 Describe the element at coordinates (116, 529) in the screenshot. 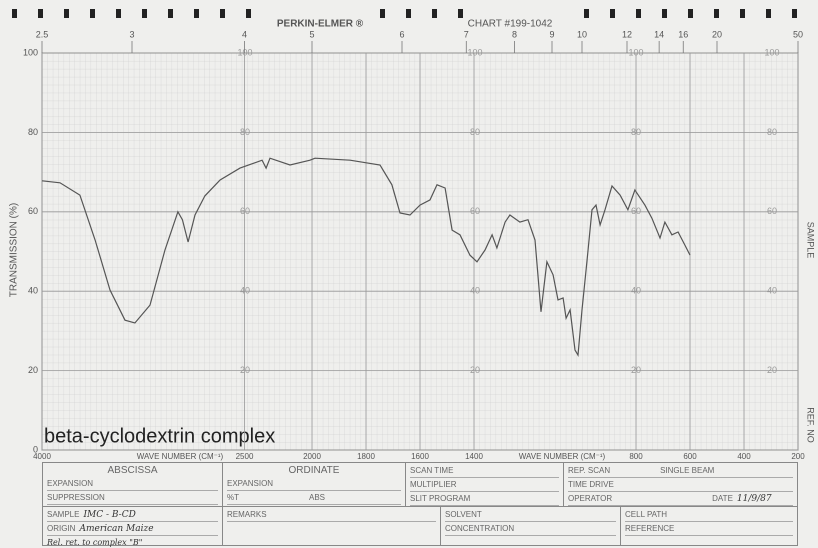

I see `origin-value: American Maize` at that location.